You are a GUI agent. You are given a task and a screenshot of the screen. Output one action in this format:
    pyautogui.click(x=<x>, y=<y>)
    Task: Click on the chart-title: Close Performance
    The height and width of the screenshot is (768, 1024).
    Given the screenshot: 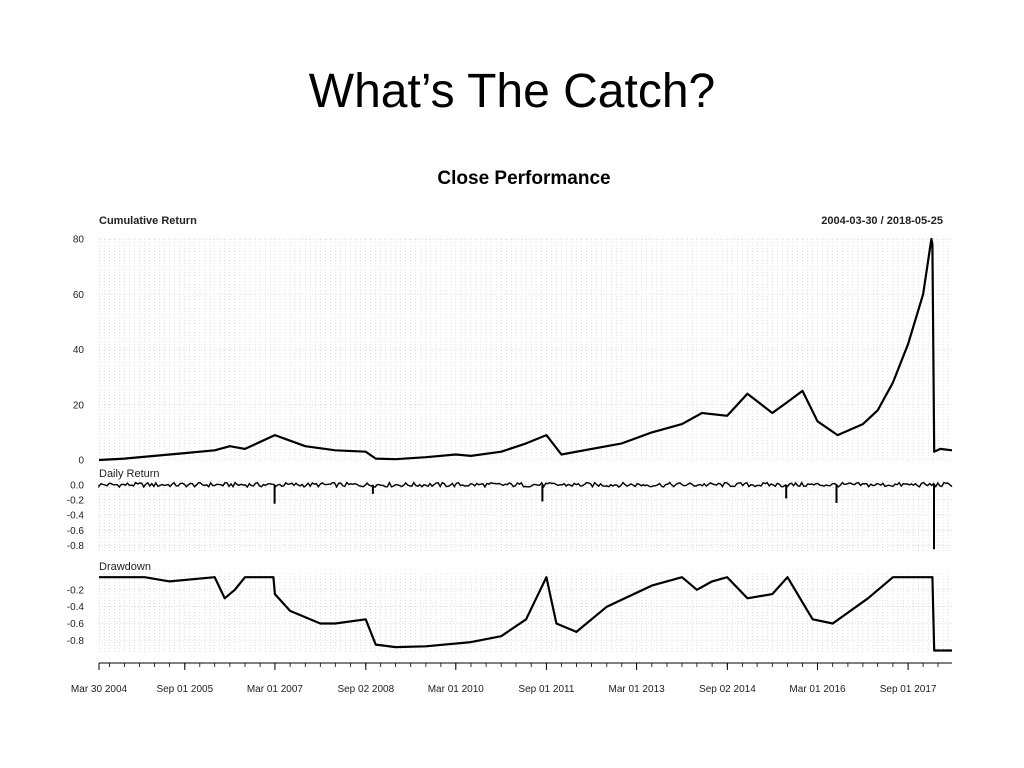 What is the action you would take?
    pyautogui.click(x=523, y=178)
    